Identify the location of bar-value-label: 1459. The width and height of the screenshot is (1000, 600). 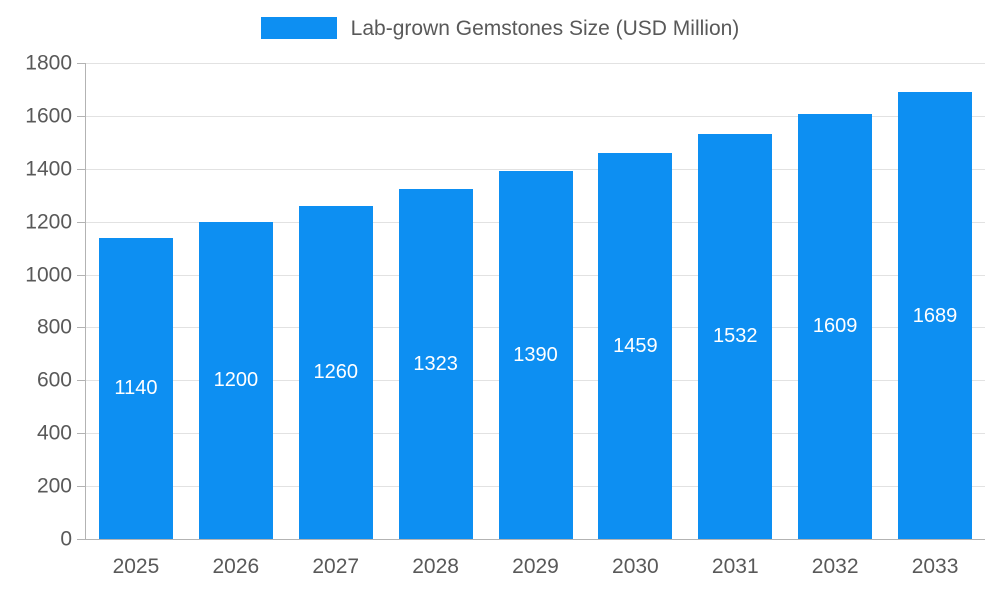
(635, 346).